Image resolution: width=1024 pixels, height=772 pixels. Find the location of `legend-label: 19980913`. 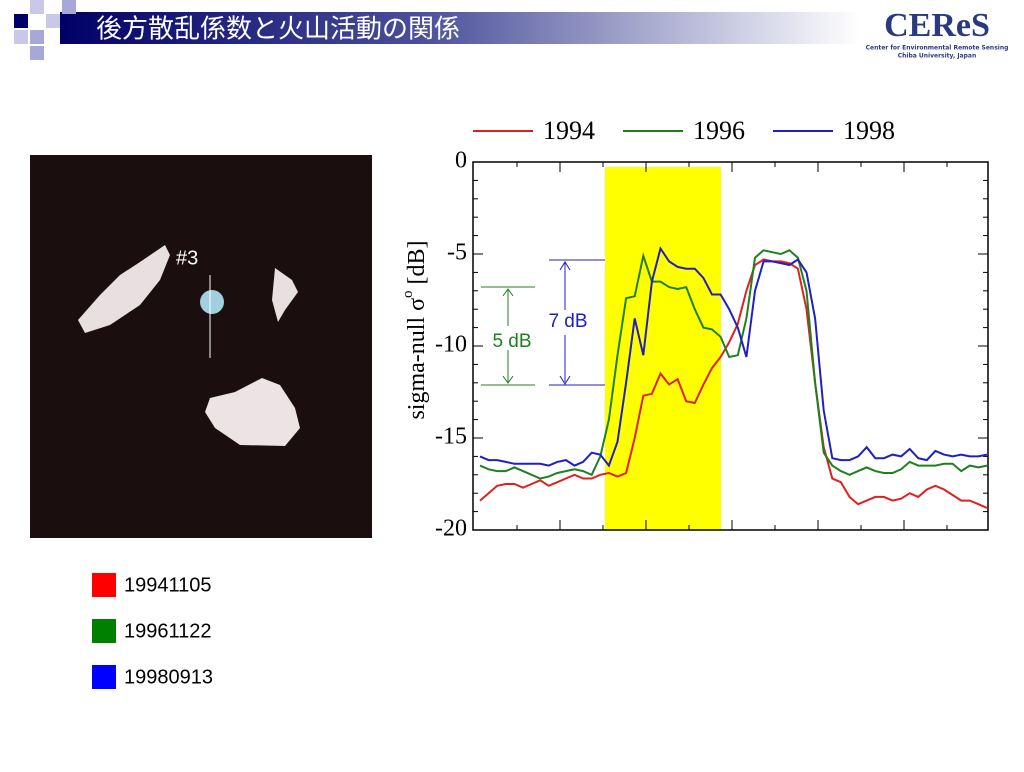

legend-label: 19980913 is located at coordinates (168, 677).